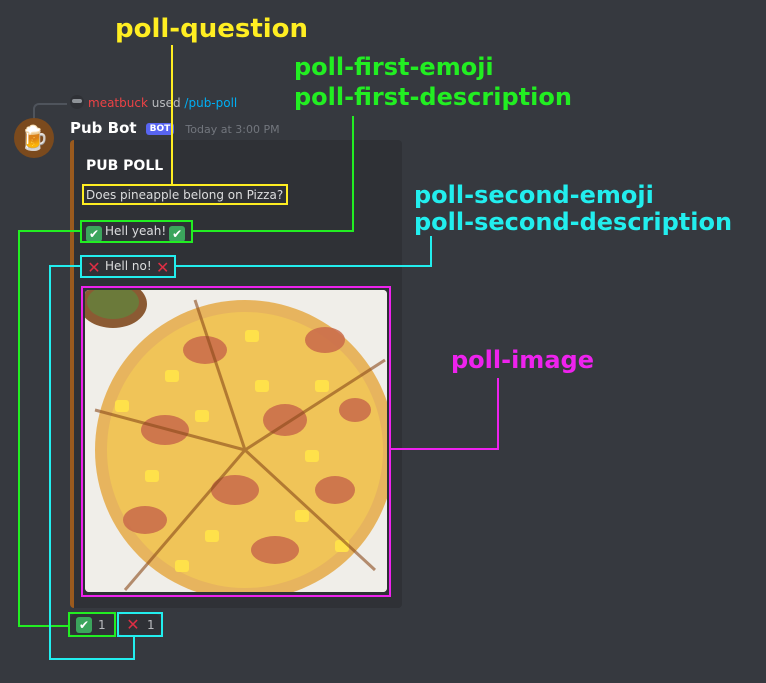 This screenshot has height=683, width=766. I want to click on annotation-poll-second-emoji: poll-second-emoji, so click(534, 195).